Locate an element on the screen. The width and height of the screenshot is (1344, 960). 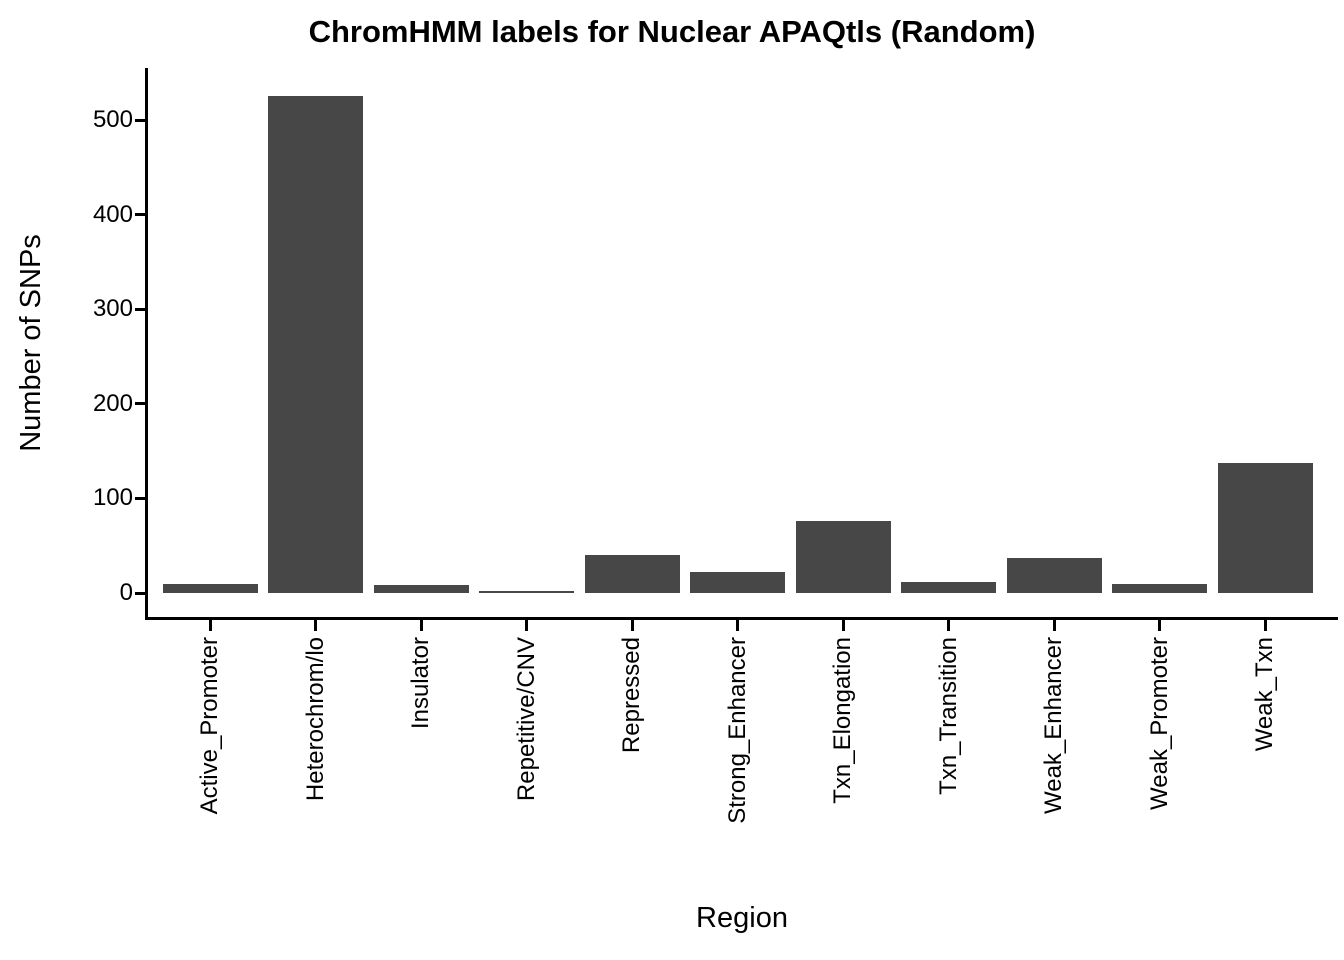
x-tick-label: Insulator is located at coordinates (420, 683).